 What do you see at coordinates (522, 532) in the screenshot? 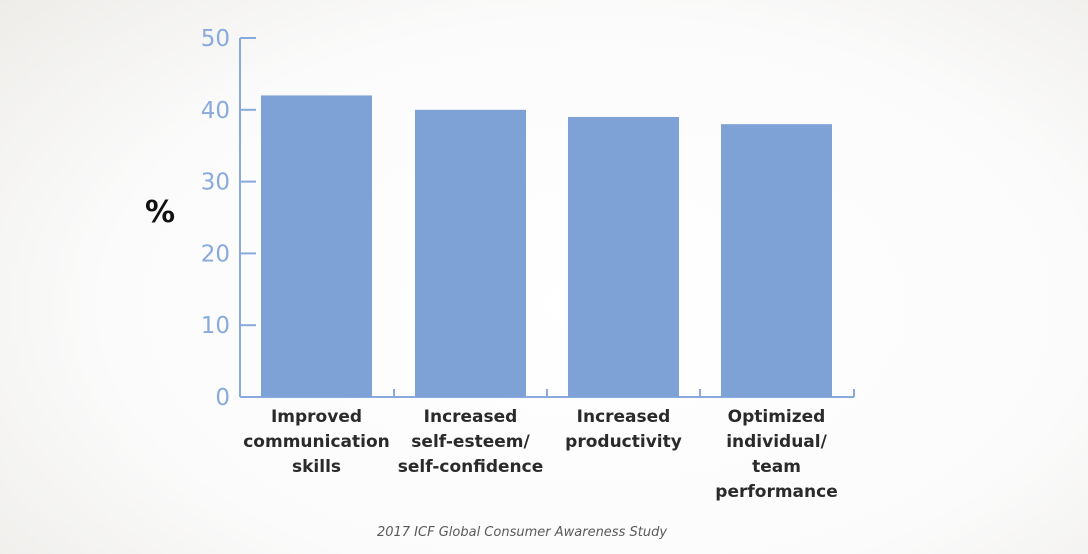
I see `source-caption: 2017 ICF Global Consumer Awareness Study` at bounding box center [522, 532].